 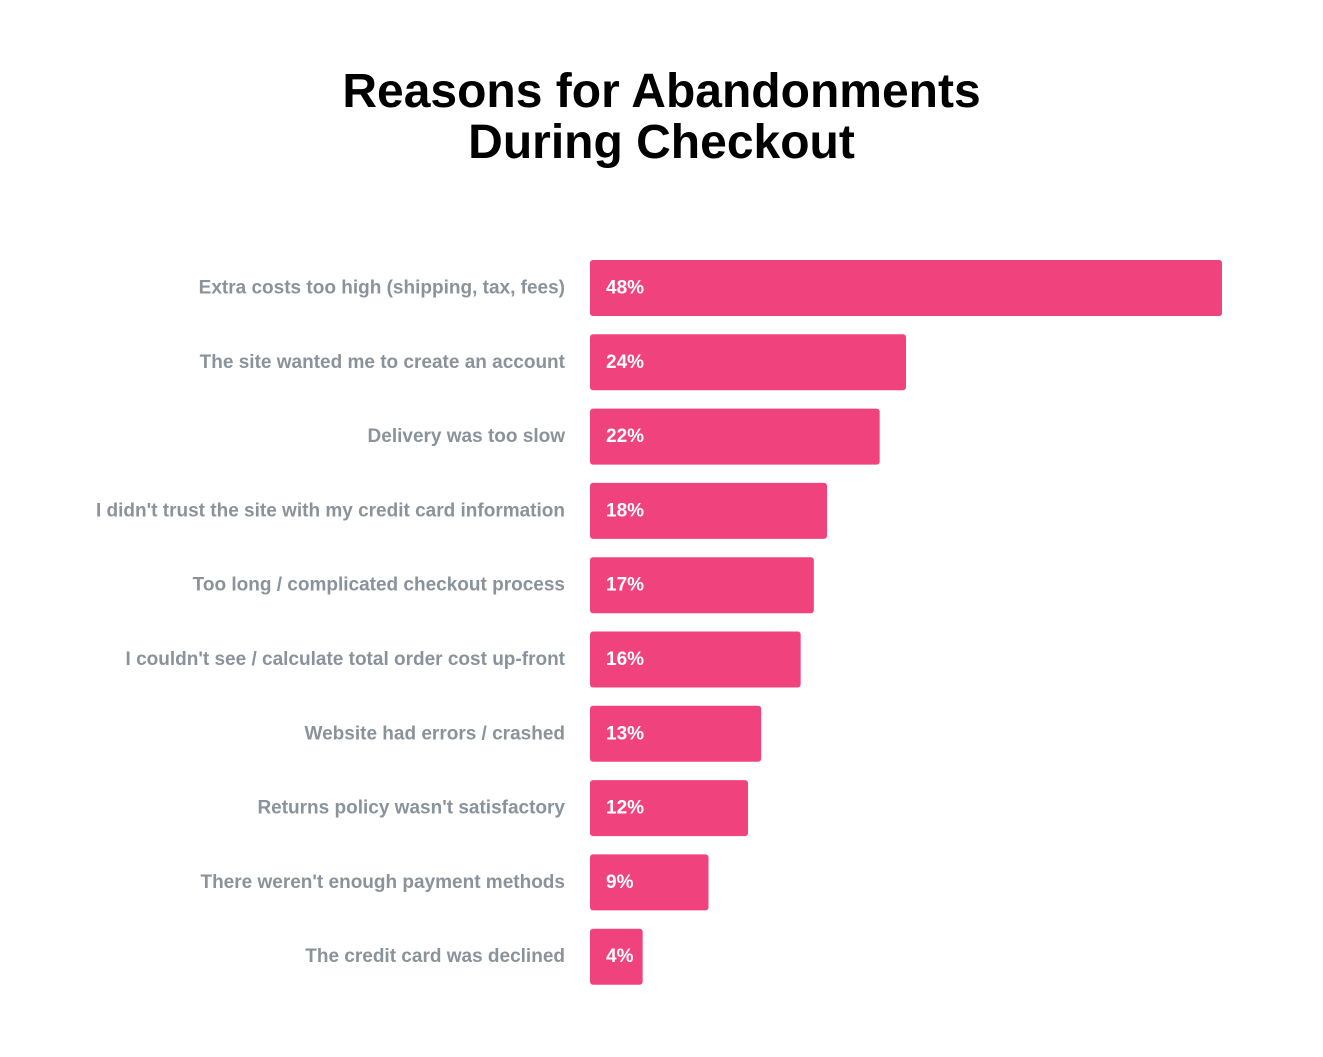 I want to click on category-label-3: Delivery was too slow, so click(x=467, y=436).